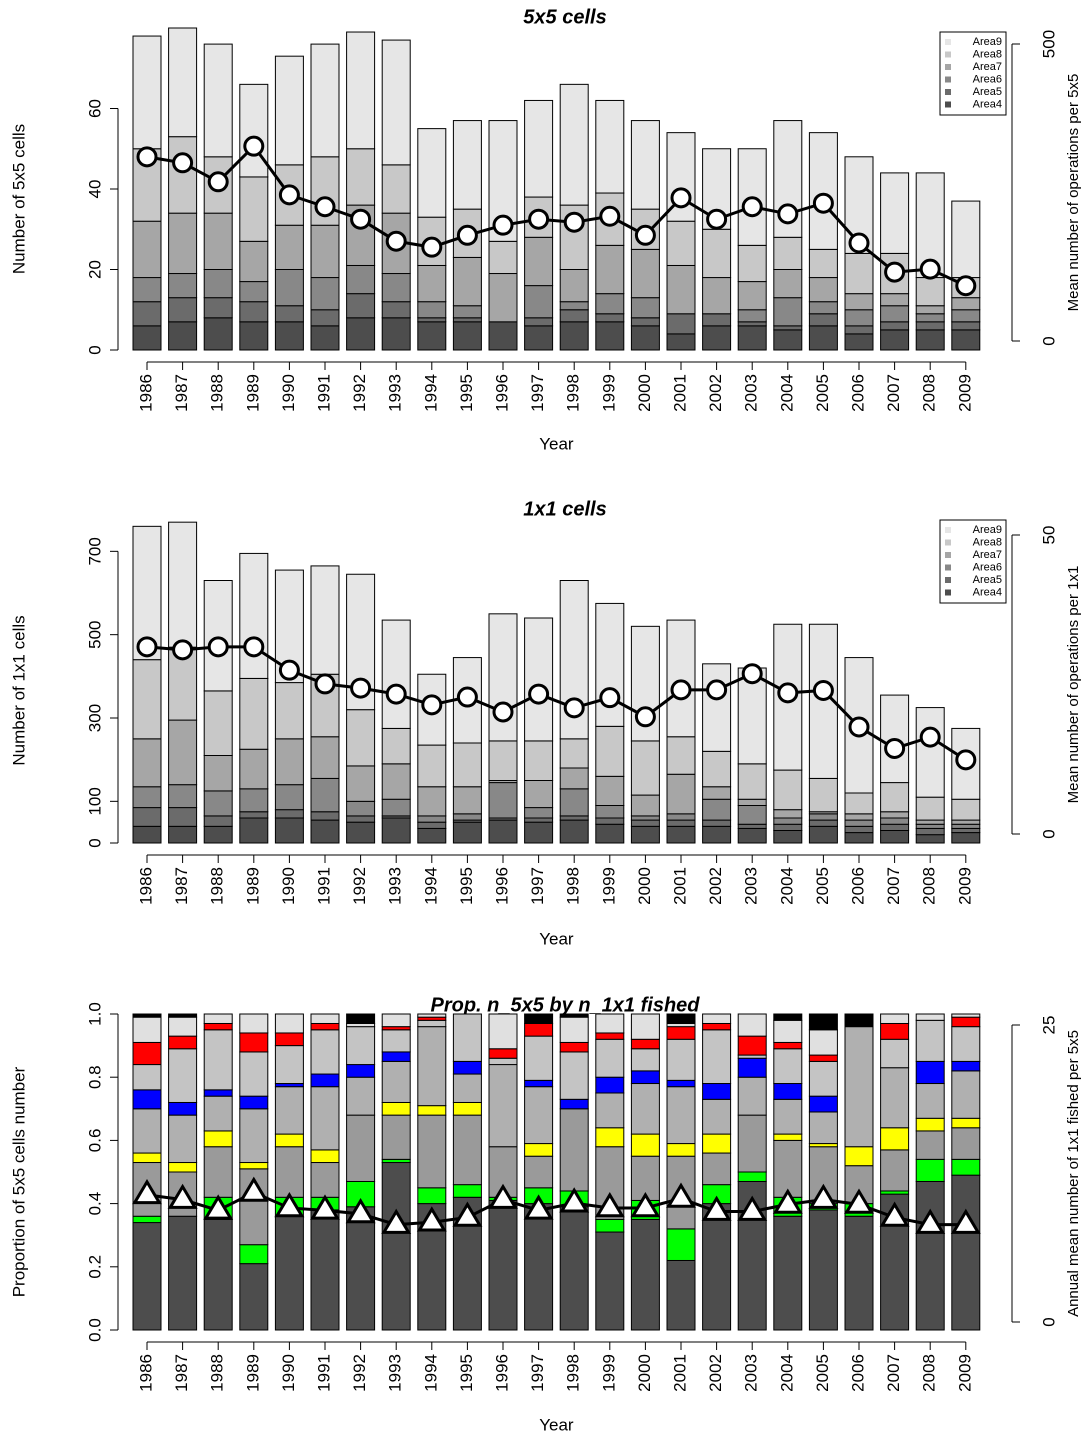  Describe the element at coordinates (537, 886) in the screenshot. I see `x-tick-label: 1997` at that location.